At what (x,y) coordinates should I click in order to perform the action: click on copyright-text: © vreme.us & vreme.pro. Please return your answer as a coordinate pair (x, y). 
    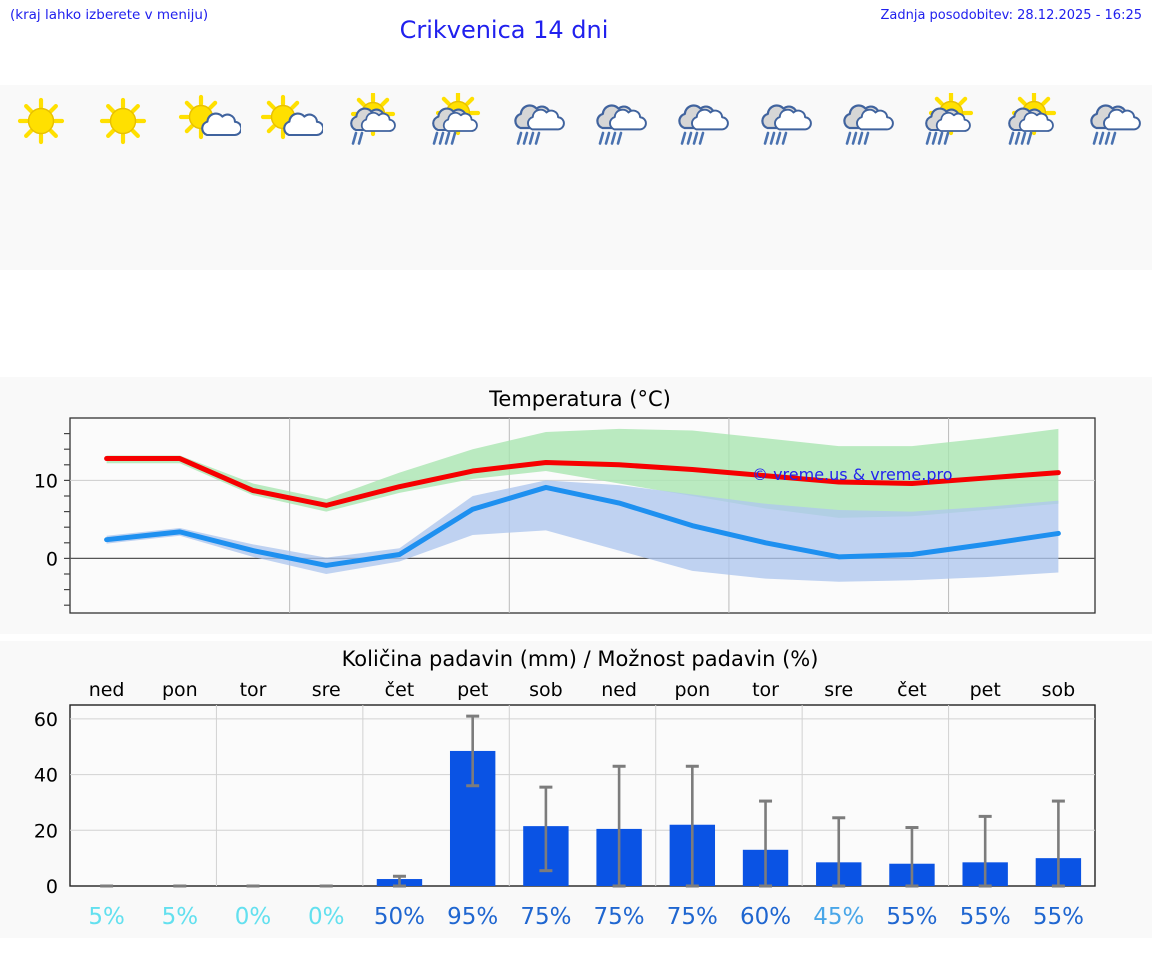
    Looking at the image, I should click on (852, 474).